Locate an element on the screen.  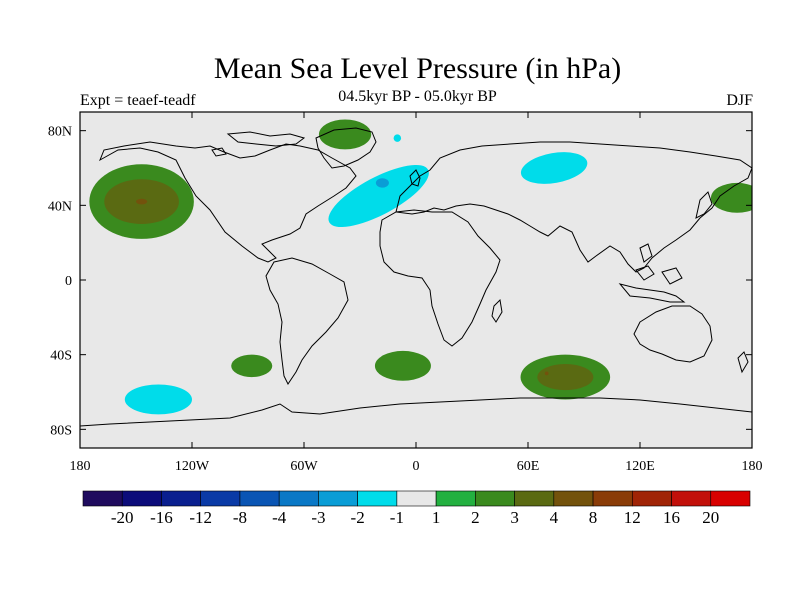
lon-tick-label: 120W is located at coordinates (192, 466).